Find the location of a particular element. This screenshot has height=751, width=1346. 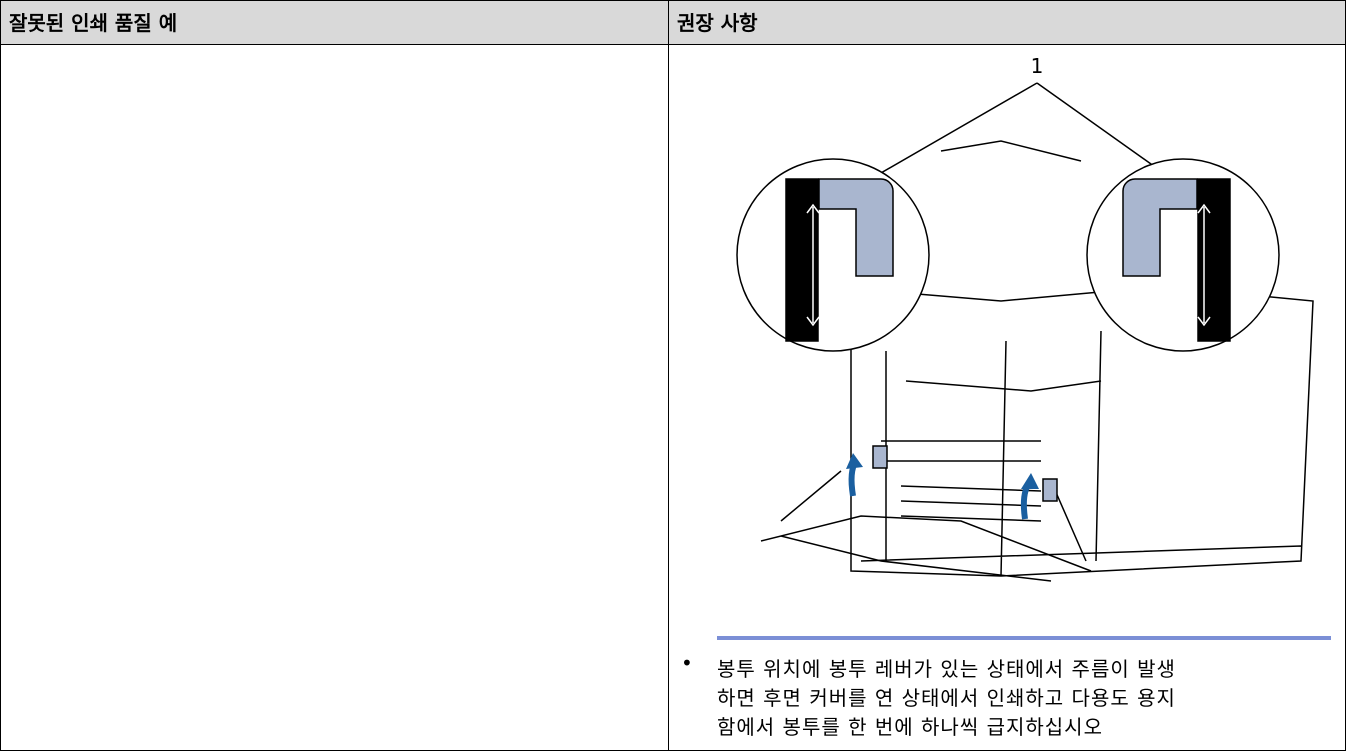

callout-label: 1 is located at coordinates (1037, 66).